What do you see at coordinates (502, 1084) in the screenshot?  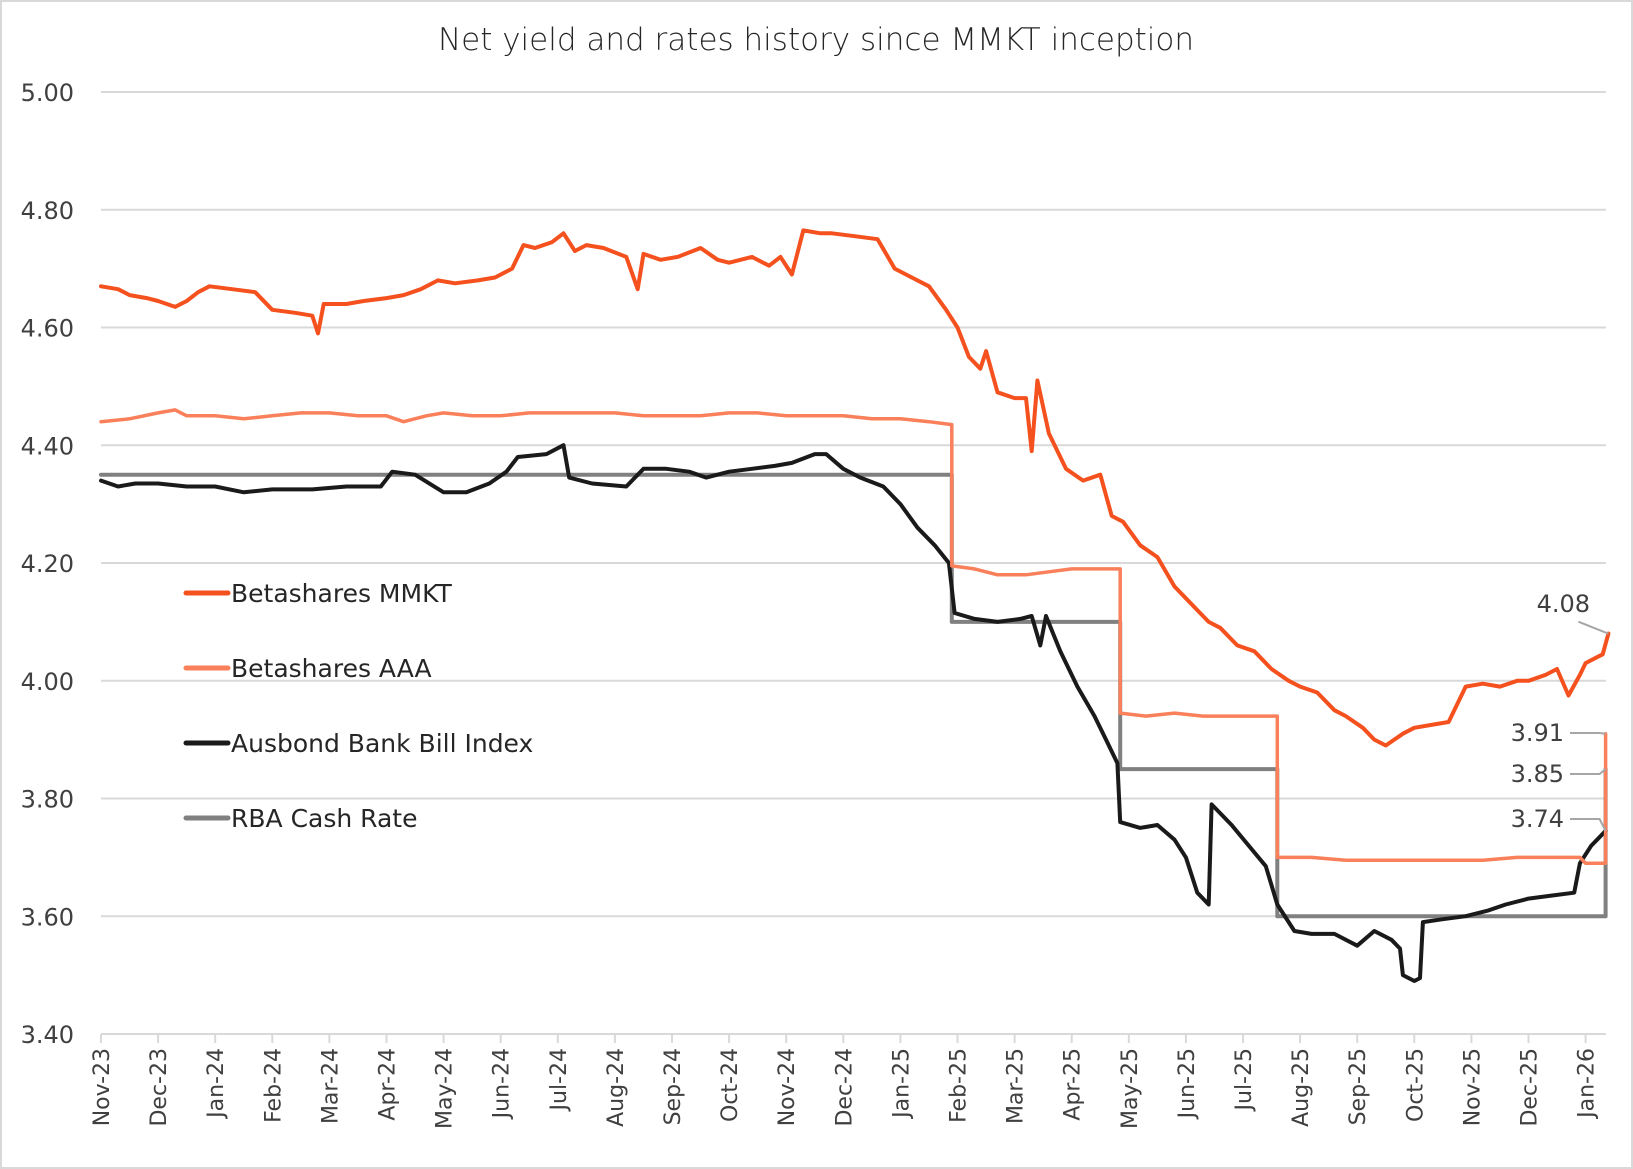 I see `x-tick-label: Jun-24` at bounding box center [502, 1084].